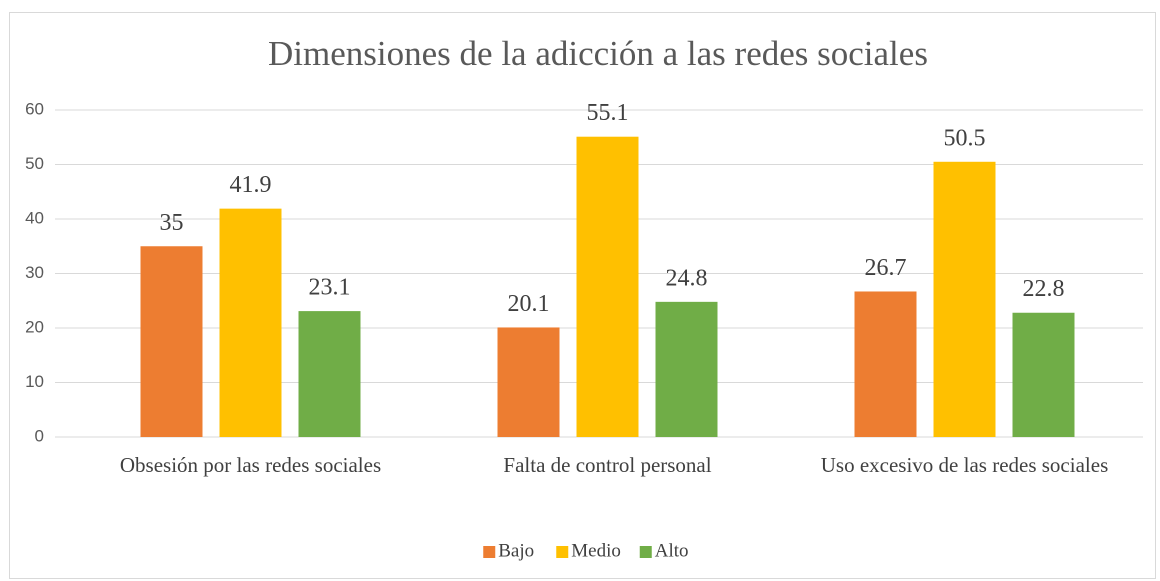 This screenshot has width=1160, height=581. I want to click on data-label: 24.8, so click(687, 278).